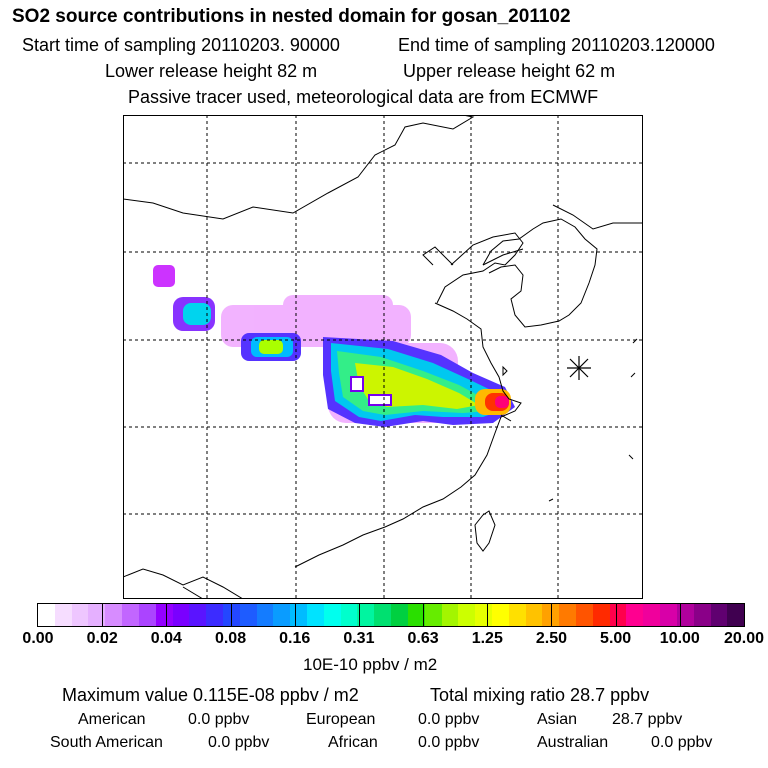 This screenshot has height=768, width=768. Describe the element at coordinates (370, 664) in the screenshot. I see `colorbar-unit: 10E-10 ppbv / m2` at that location.